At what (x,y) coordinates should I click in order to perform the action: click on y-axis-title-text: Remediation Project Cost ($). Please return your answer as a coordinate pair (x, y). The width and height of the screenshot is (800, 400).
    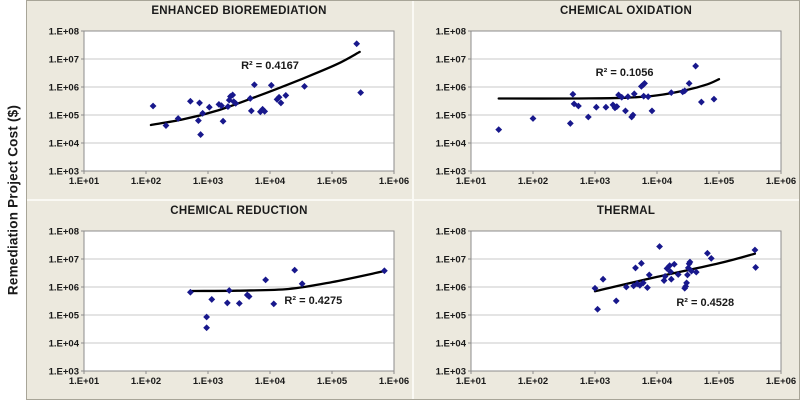
    Looking at the image, I should click on (13, 200).